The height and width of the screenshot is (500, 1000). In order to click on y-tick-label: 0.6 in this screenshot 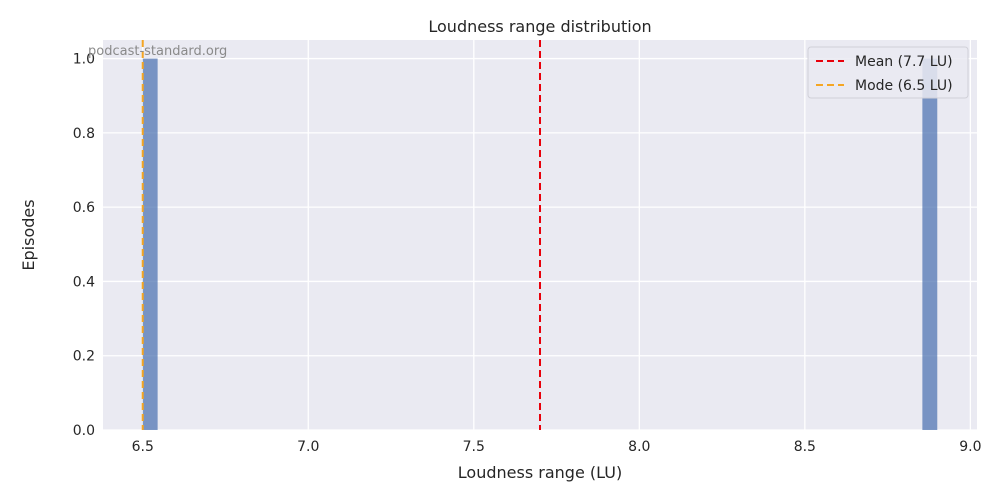, I will do `click(84, 208)`.